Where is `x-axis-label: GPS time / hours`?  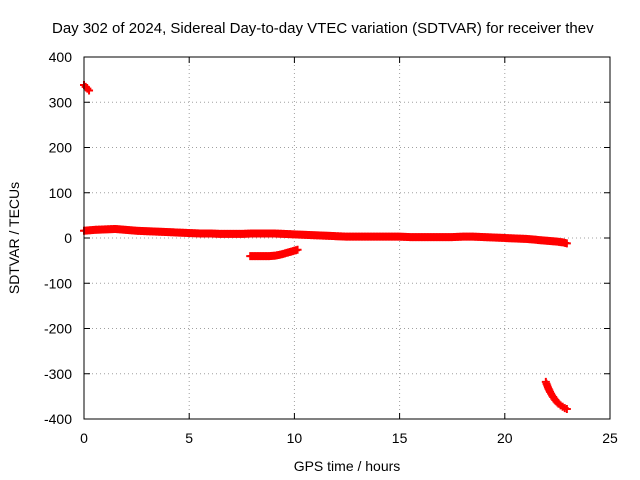
x-axis-label: GPS time / hours is located at coordinates (347, 466).